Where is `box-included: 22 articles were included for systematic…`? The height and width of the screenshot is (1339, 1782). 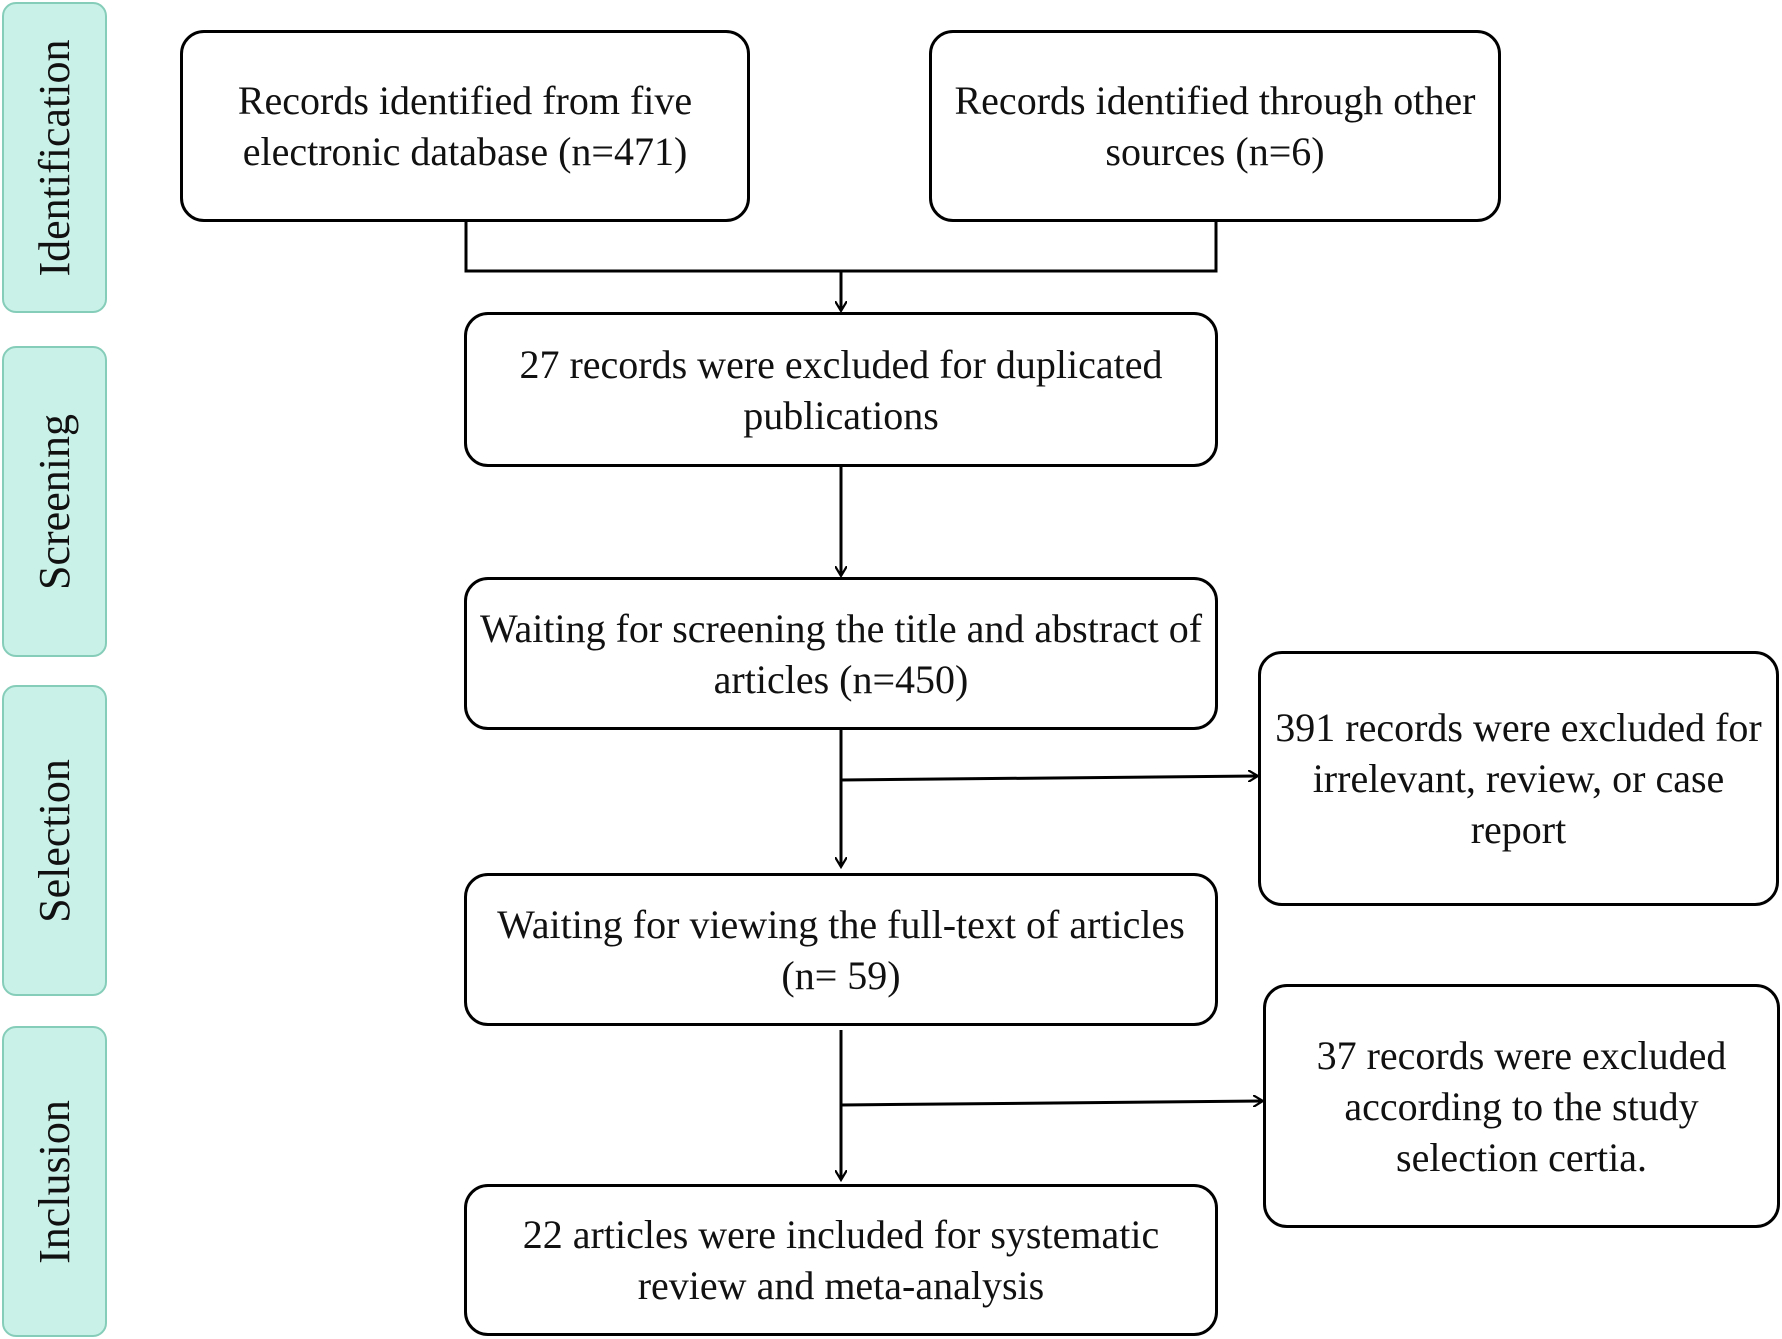 box-included: 22 articles were included for systematic… is located at coordinates (841, 1260).